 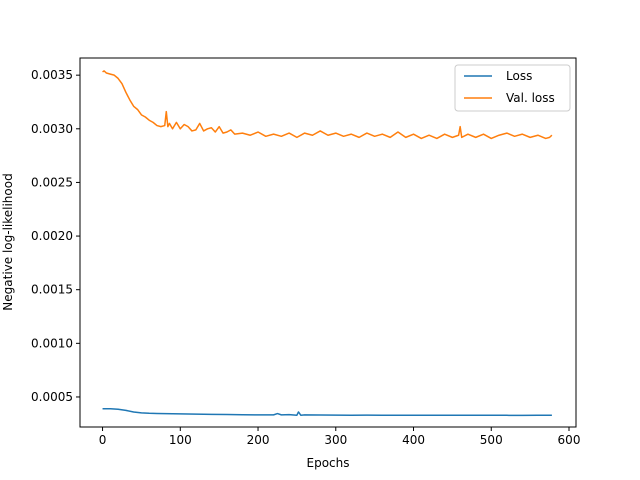 I want to click on x-axis-label: Epochs, so click(x=328, y=463).